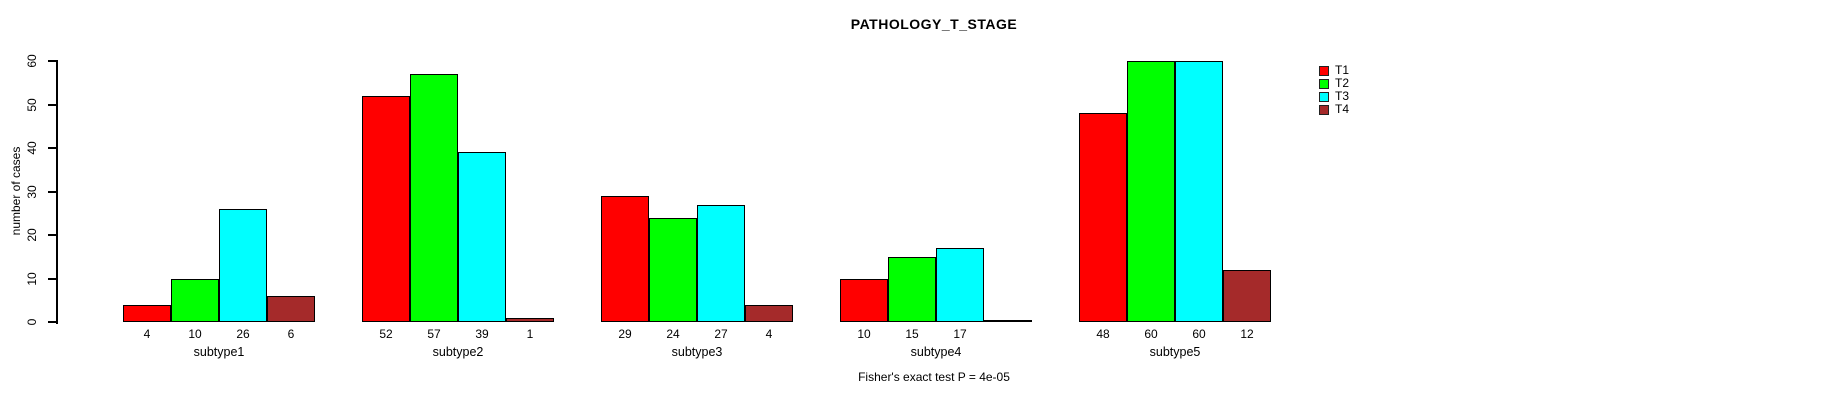 This screenshot has height=400, width=1840. Describe the element at coordinates (1342, 109) in the screenshot. I see `legend-label-t4: T4` at that location.